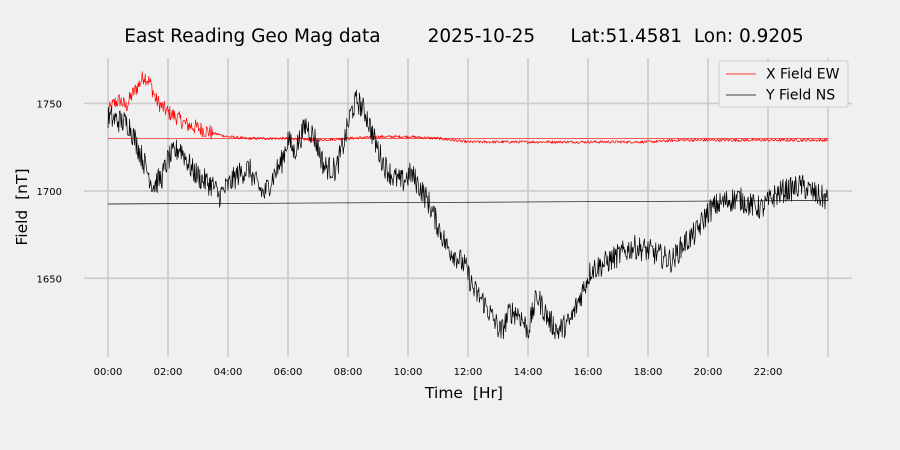 The image size is (900, 450). I want to click on x-tick-label: 20:00, so click(708, 372).